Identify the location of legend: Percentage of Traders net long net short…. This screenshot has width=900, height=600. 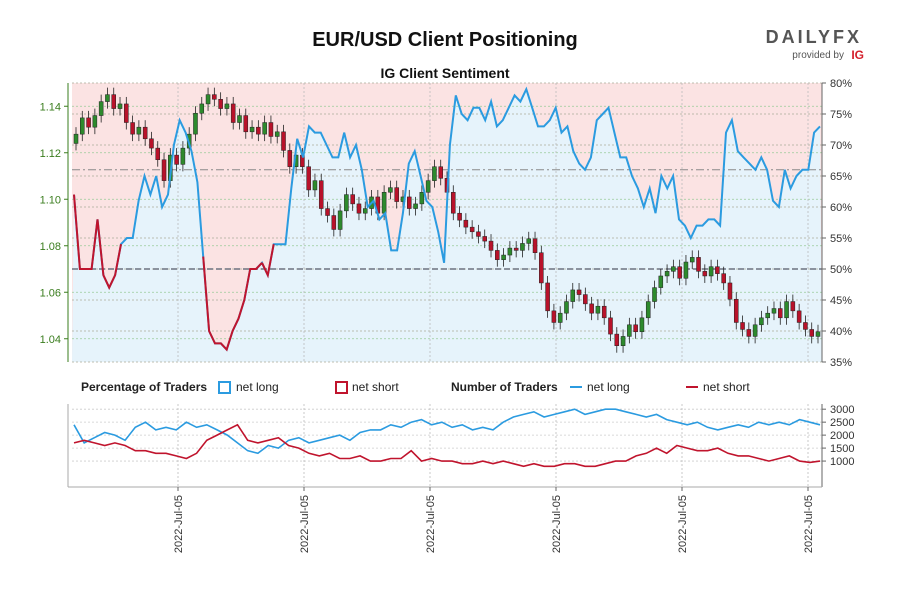
(415, 387).